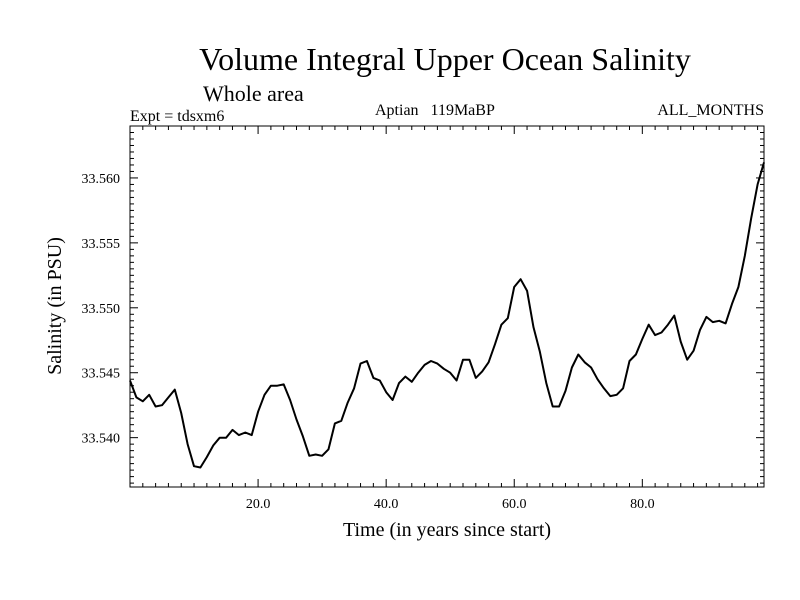  What do you see at coordinates (710, 110) in the screenshot?
I see `months-label: ALL_MONTHS` at bounding box center [710, 110].